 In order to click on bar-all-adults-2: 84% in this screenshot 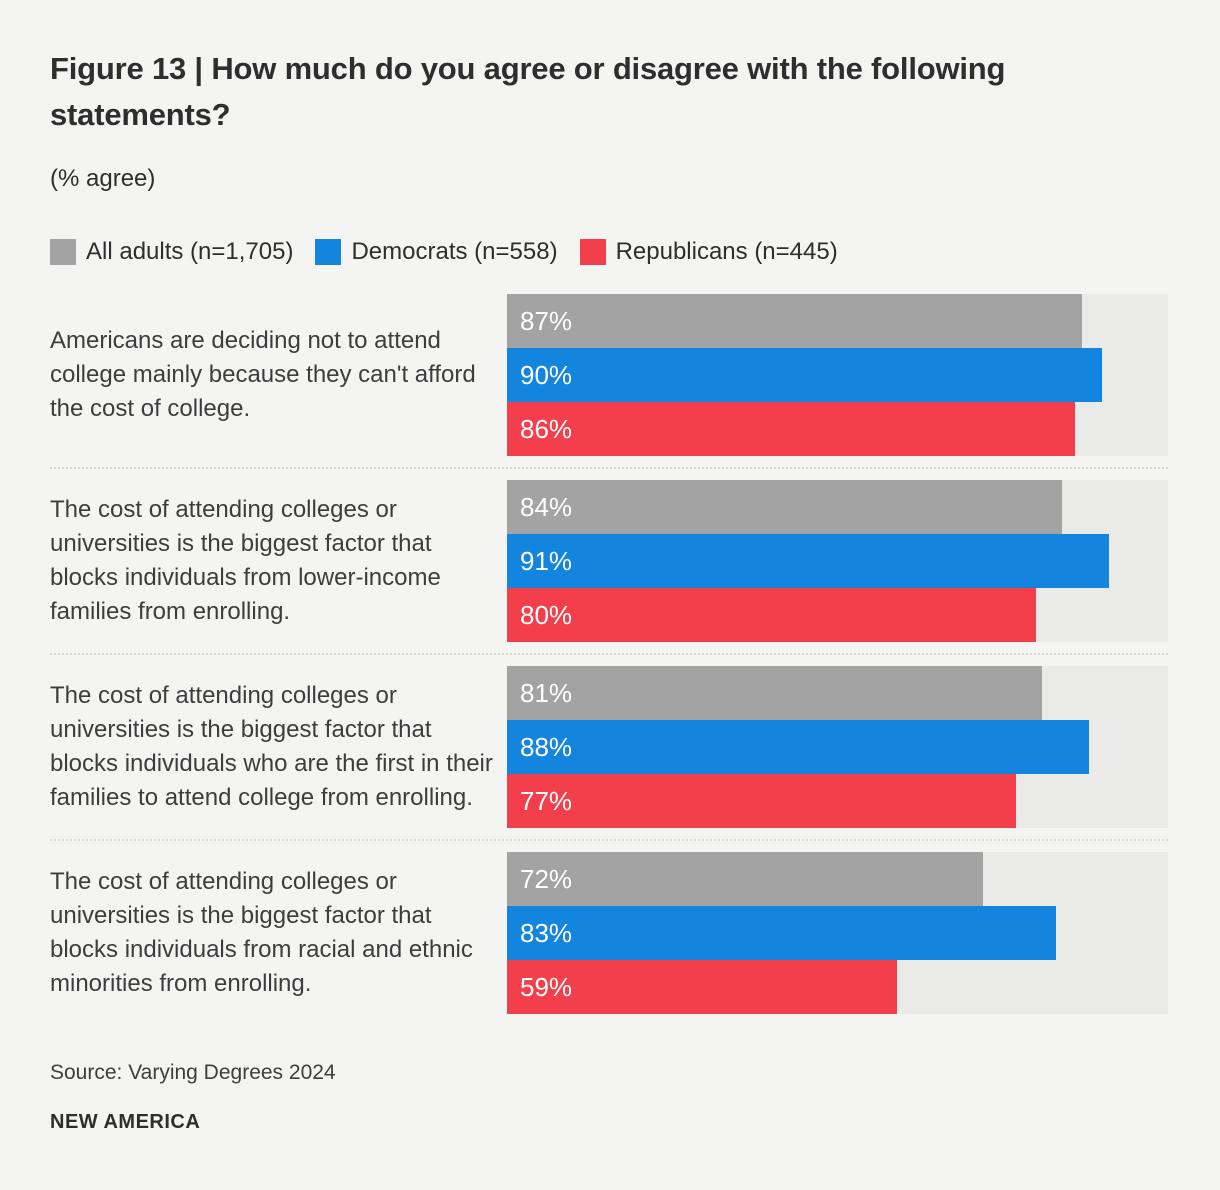, I will do `click(785, 507)`.